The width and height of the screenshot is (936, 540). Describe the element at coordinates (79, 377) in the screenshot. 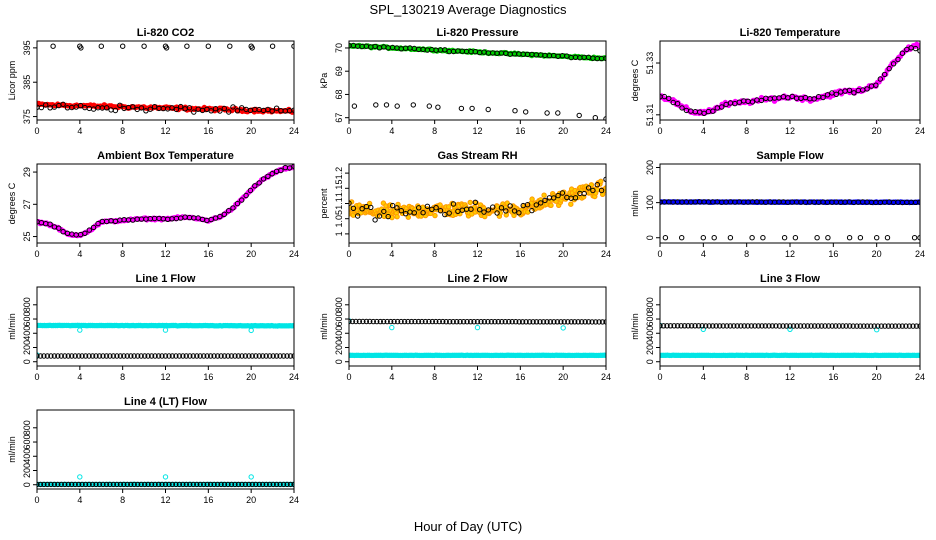

I see `panel-line-1-flow-xtick-label: 4` at that location.